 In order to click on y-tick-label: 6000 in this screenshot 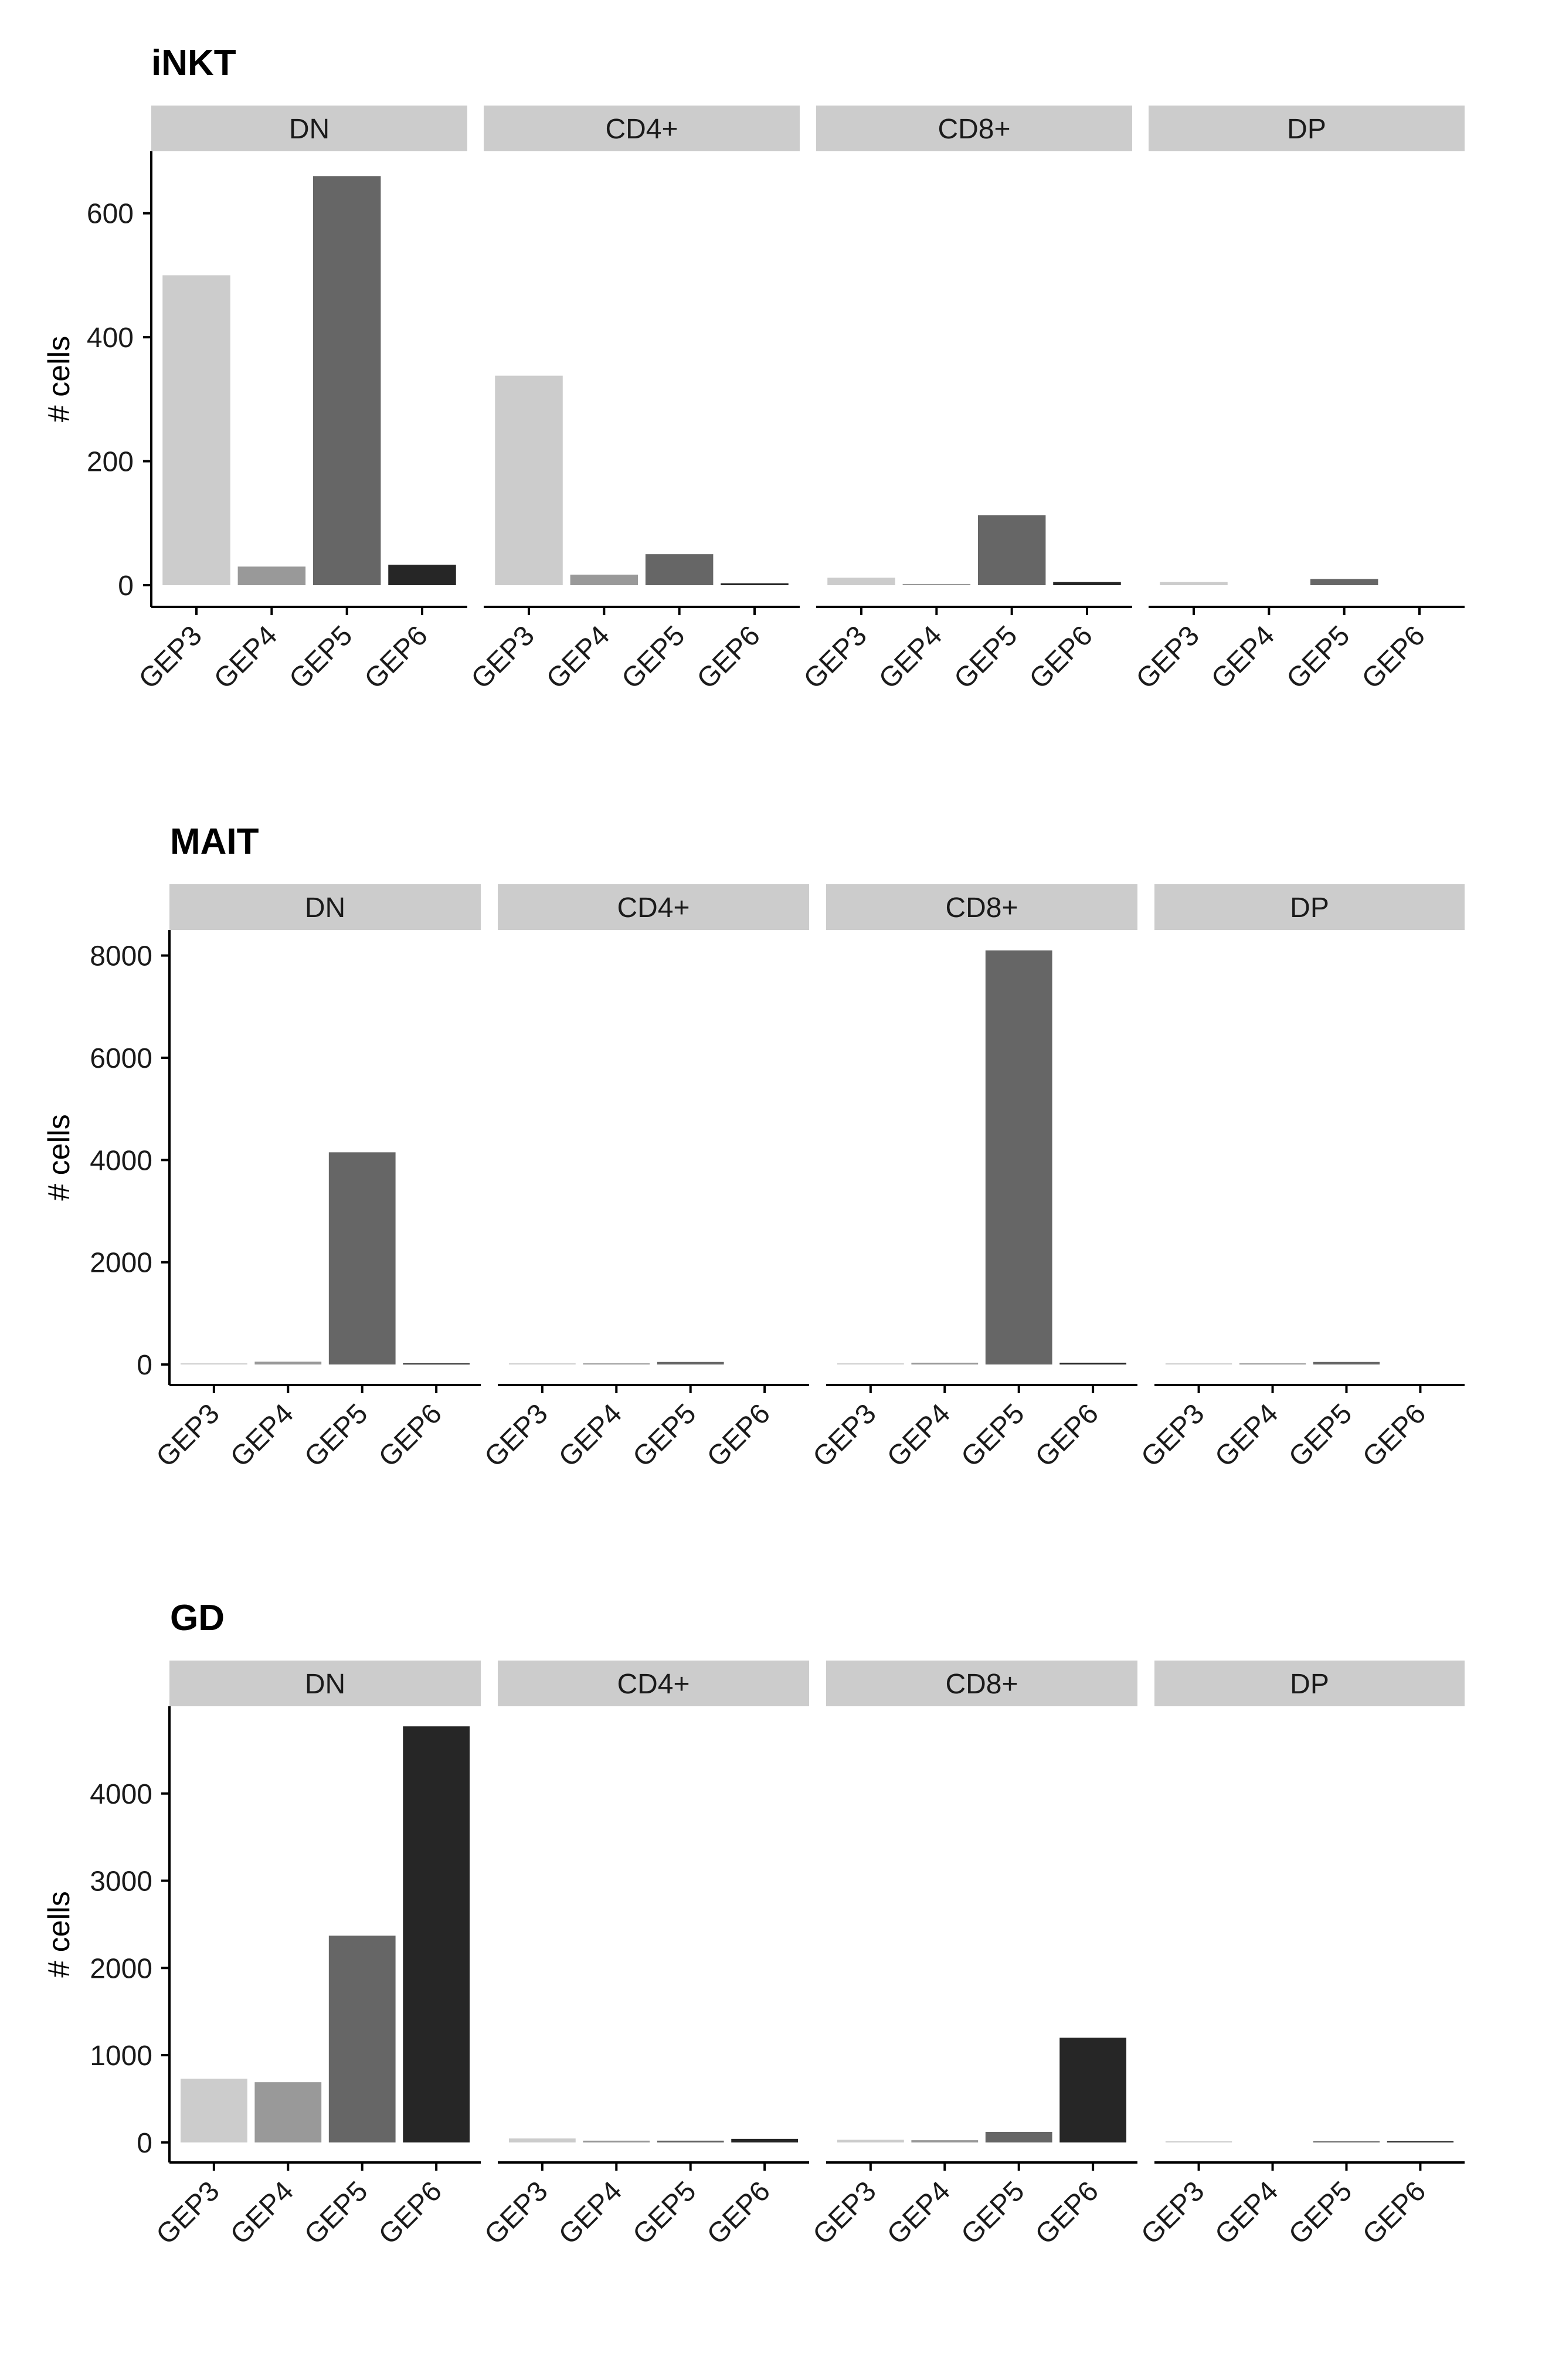, I will do `click(121, 1058)`.